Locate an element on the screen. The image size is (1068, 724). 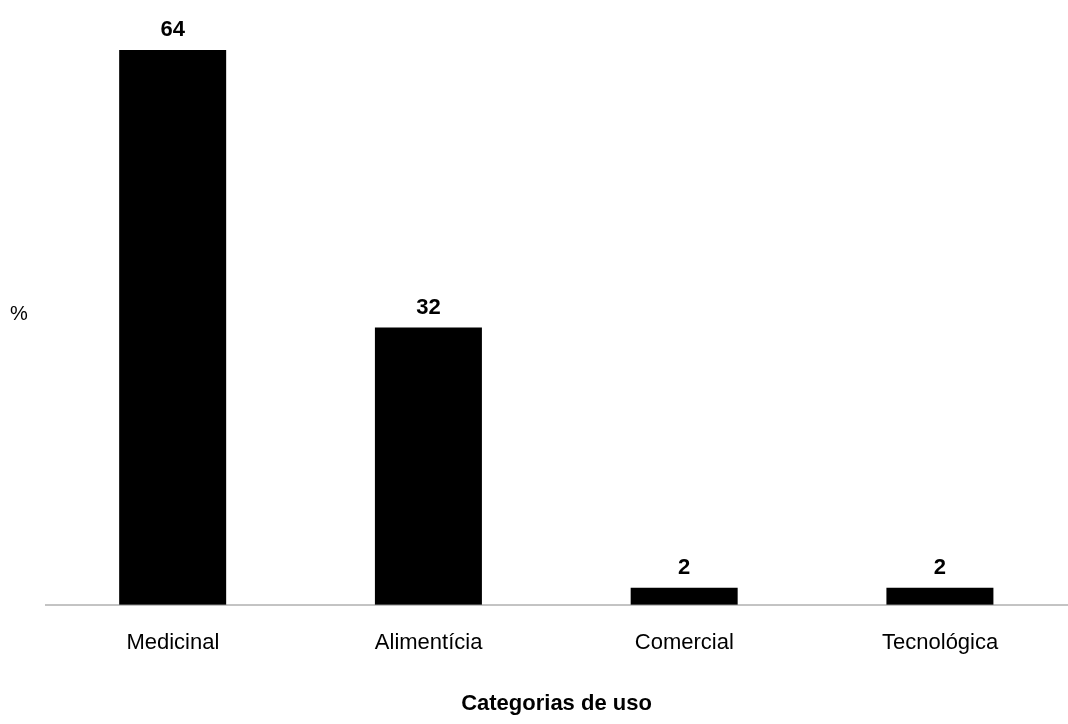
x-tick-label: Alimentícia is located at coordinates (429, 641).